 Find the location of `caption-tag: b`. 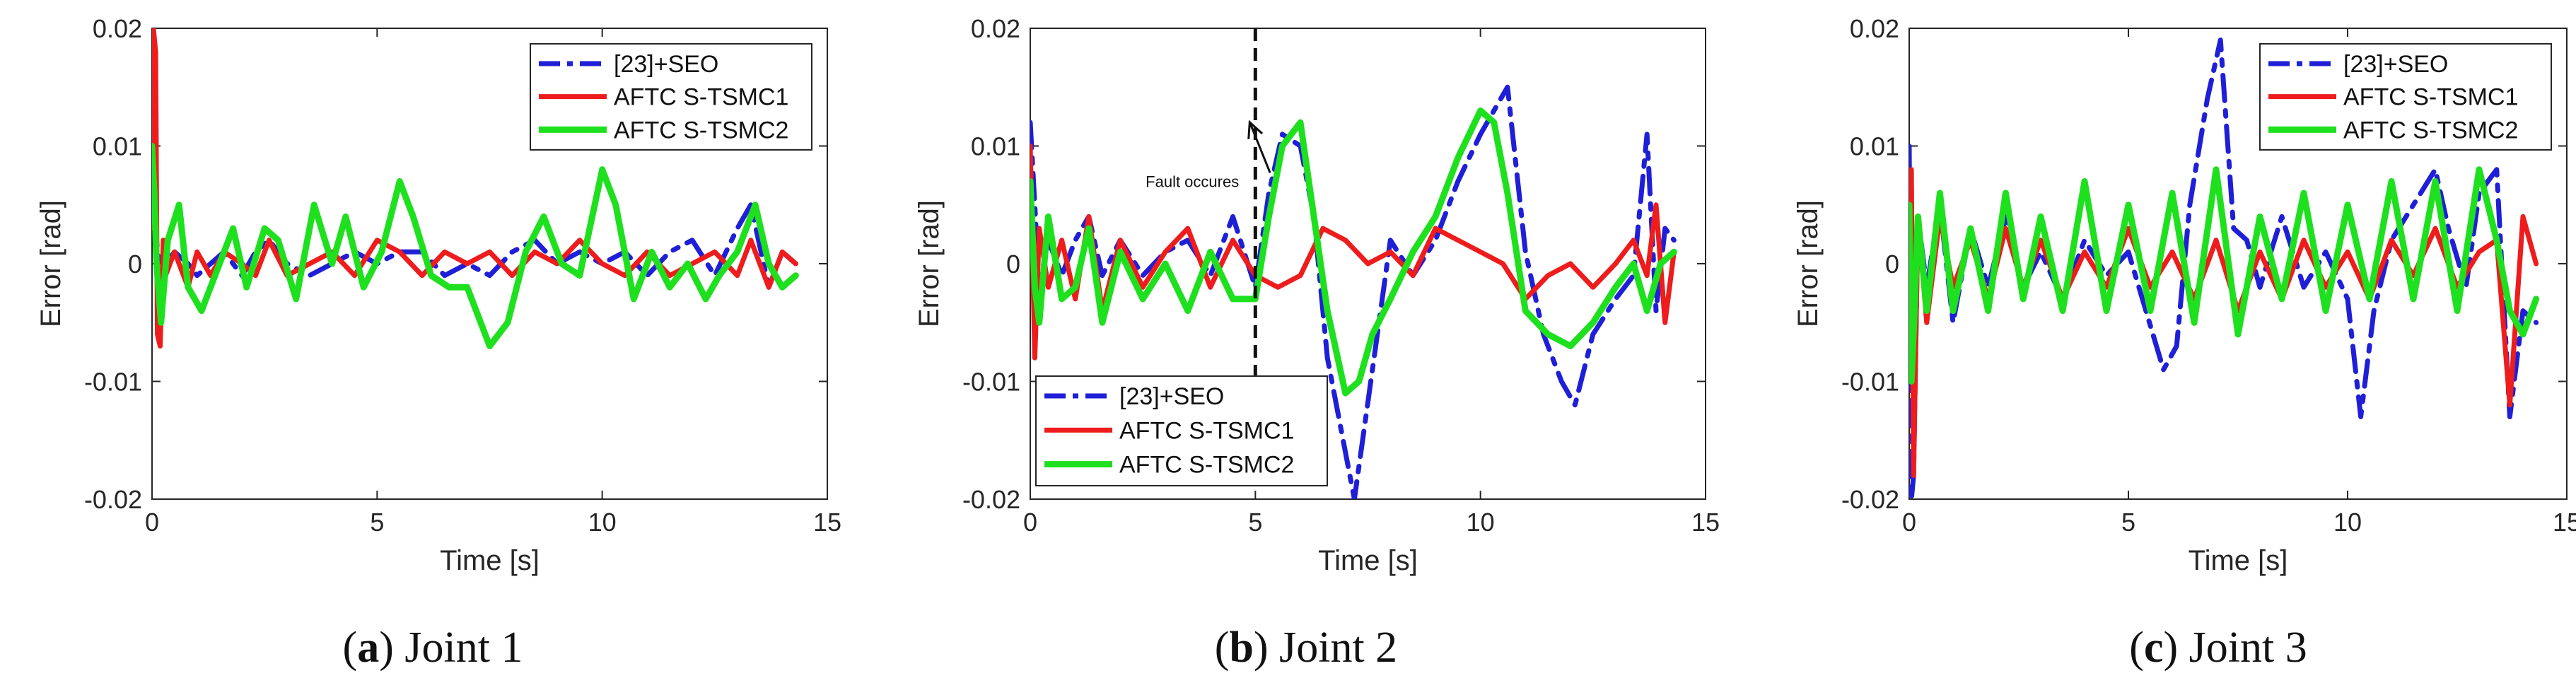

caption-tag: b is located at coordinates (1241, 648).